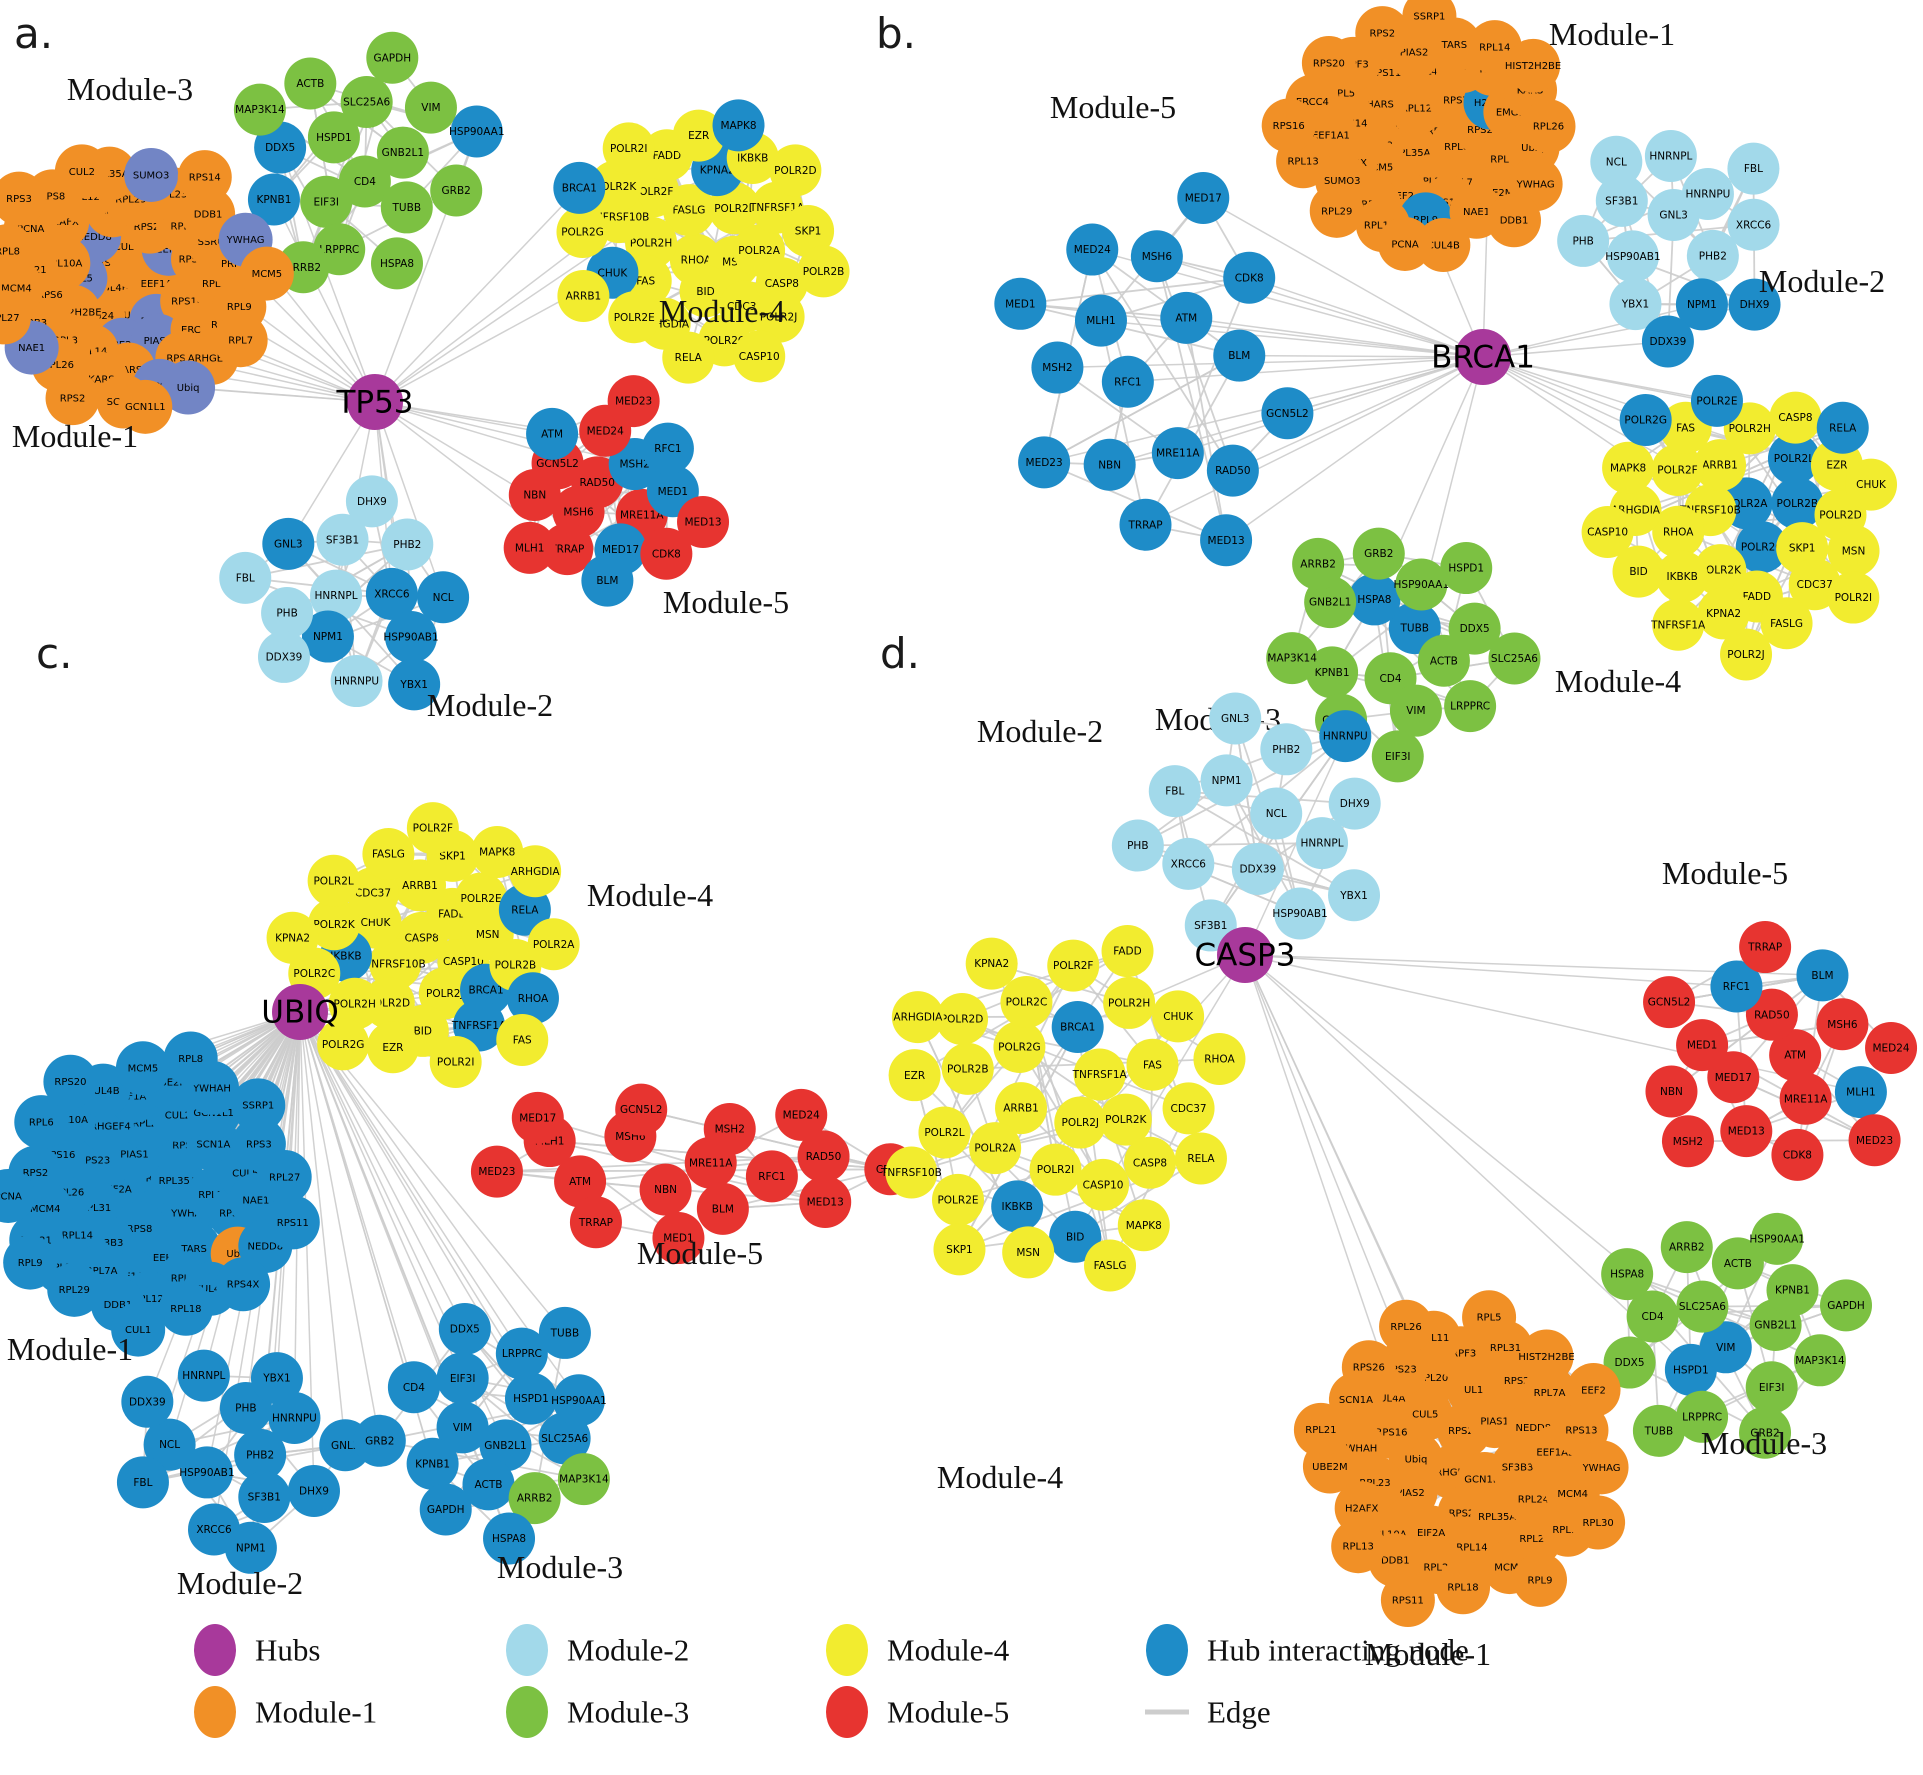  Describe the element at coordinates (1514, 220) in the screenshot. I see `network-node: DDB1` at that location.